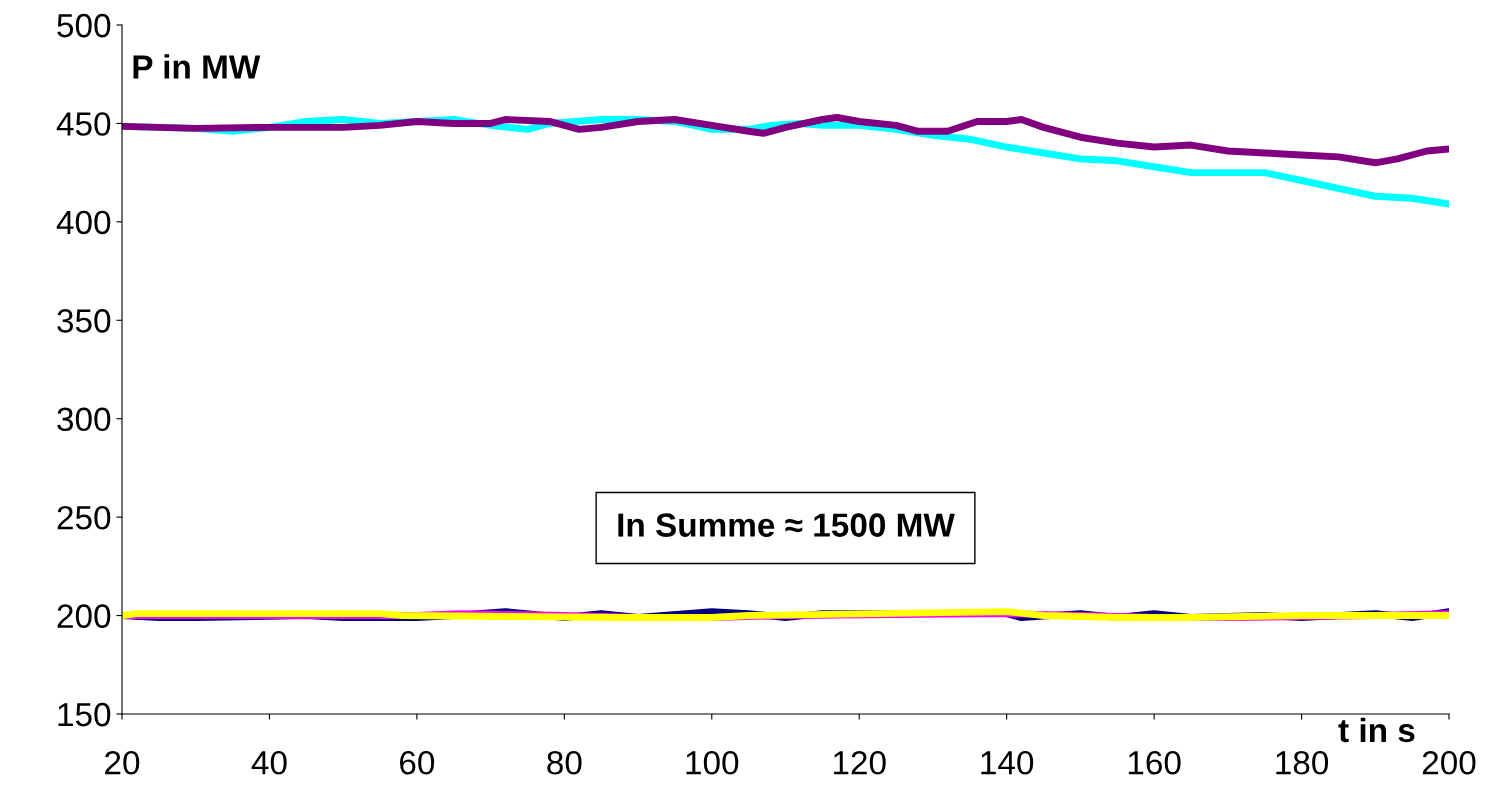  What do you see at coordinates (859, 762) in the screenshot?
I see `x-tick-label: 120` at bounding box center [859, 762].